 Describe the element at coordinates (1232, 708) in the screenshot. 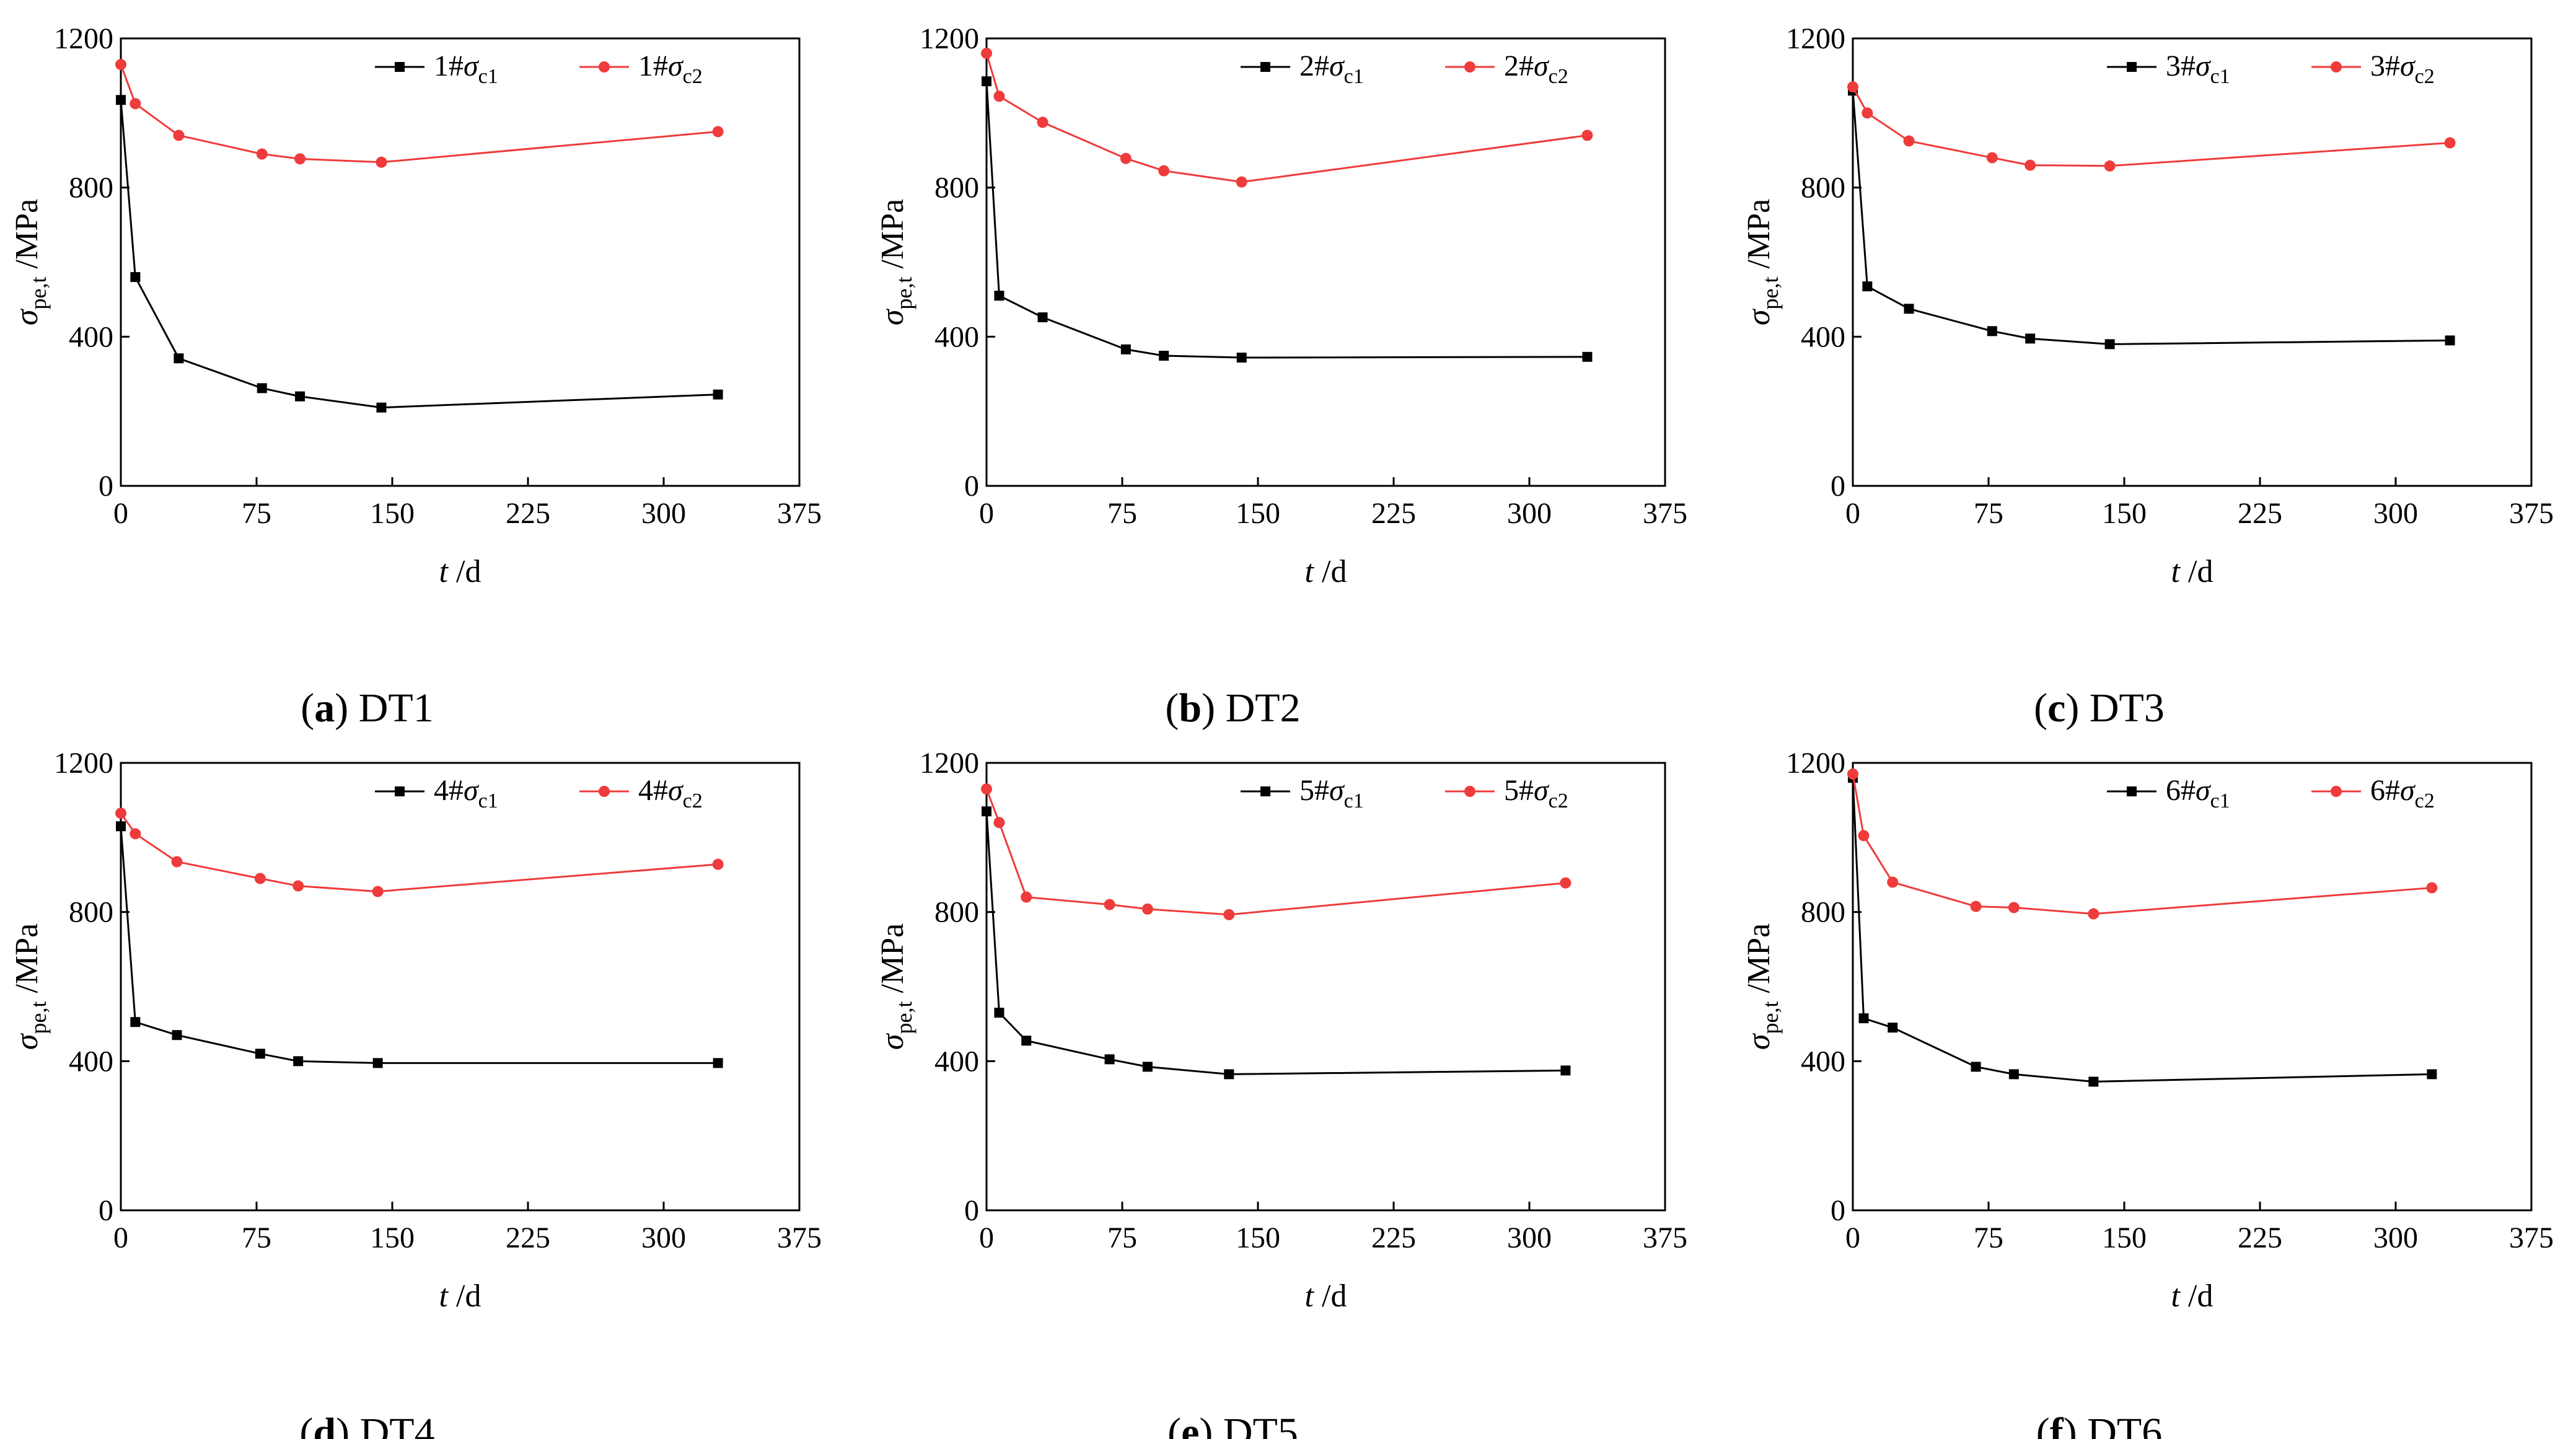

I see `panel-caption: (b) DT2` at that location.